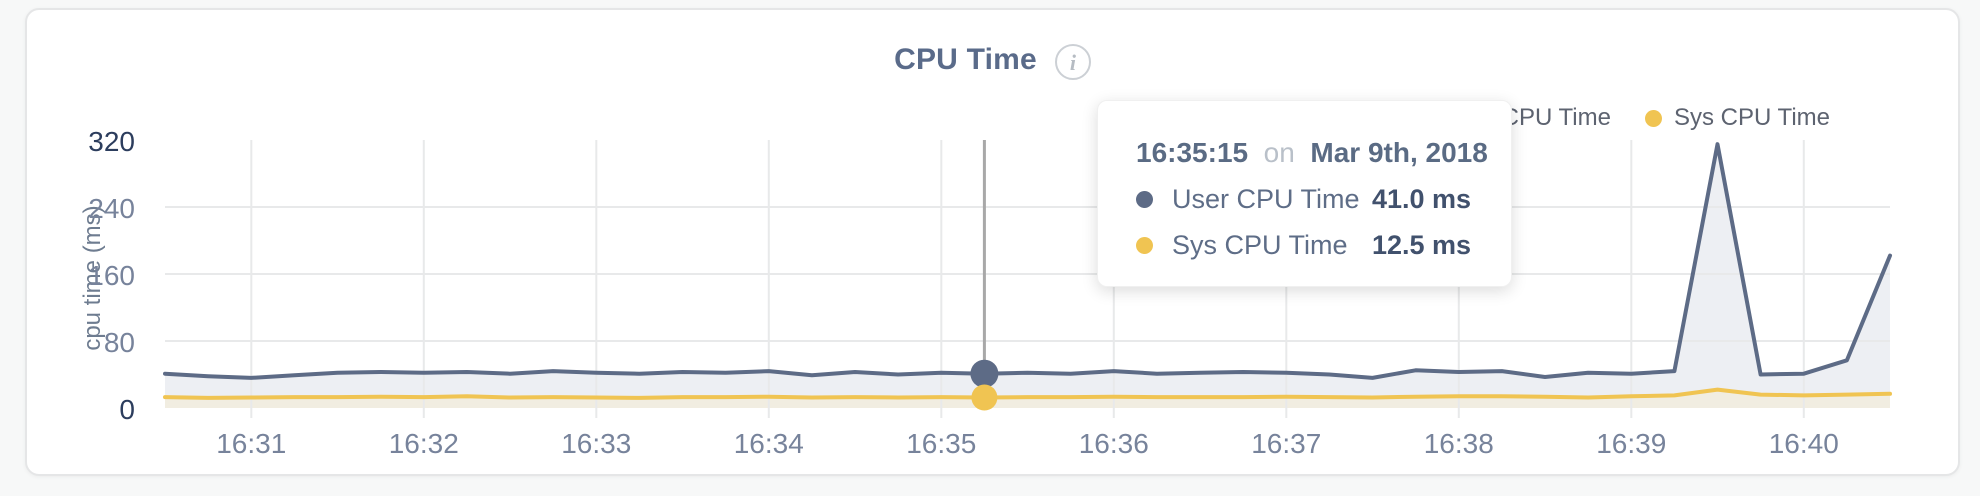  I want to click on legend-label-sys: Sys CPU Time, so click(1751, 117).